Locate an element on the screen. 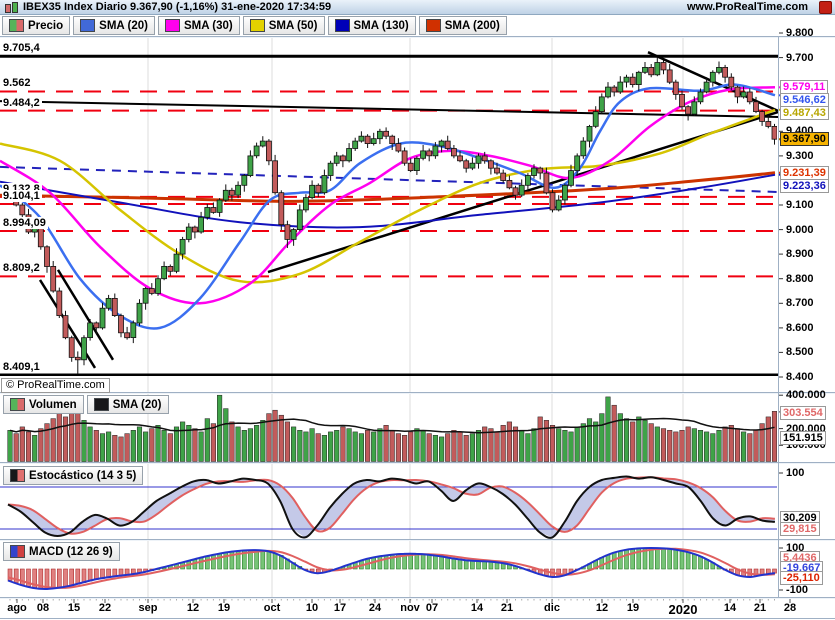 The height and width of the screenshot is (620, 835). website-link: www.ProRealTime.com is located at coordinates (747, 7).